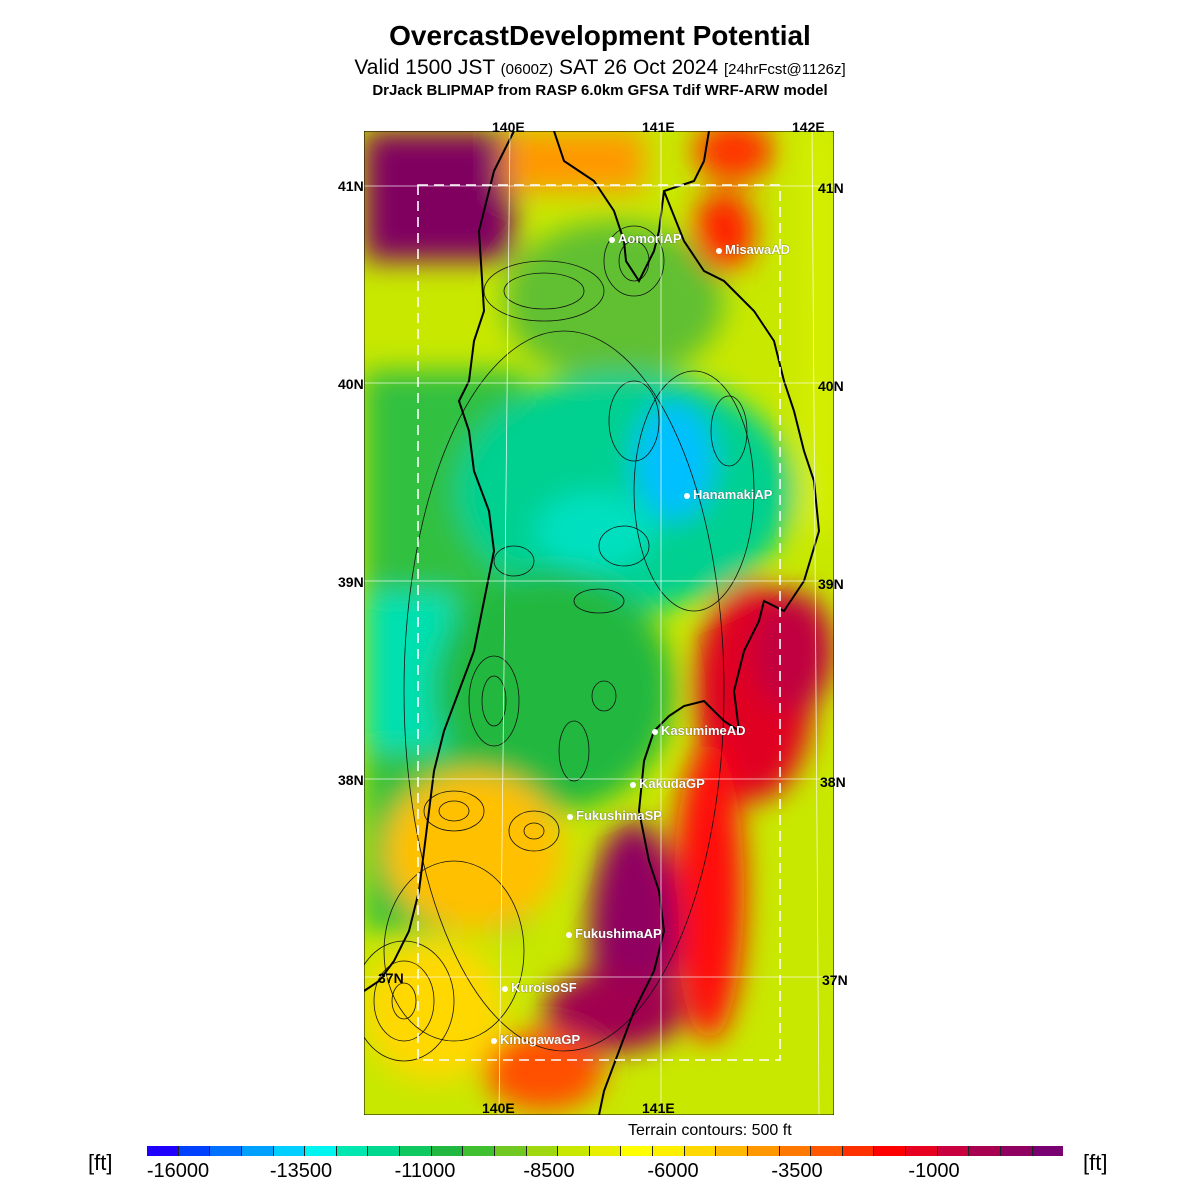  What do you see at coordinates (527, 69) in the screenshot?
I see `valid-zulu: (0600Z)` at bounding box center [527, 69].